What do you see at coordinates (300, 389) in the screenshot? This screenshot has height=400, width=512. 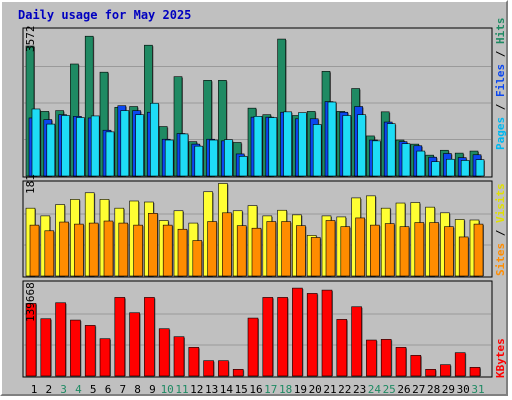 I see `day-label-19: 19` at bounding box center [300, 389].